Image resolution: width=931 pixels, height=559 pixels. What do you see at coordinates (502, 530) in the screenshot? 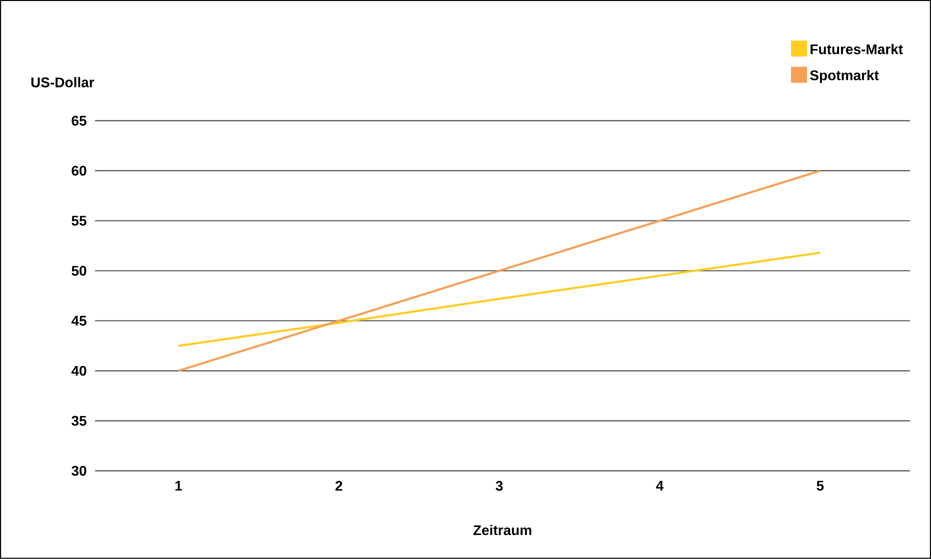
I see `x-axis-title: Zeitraum` at bounding box center [502, 530].